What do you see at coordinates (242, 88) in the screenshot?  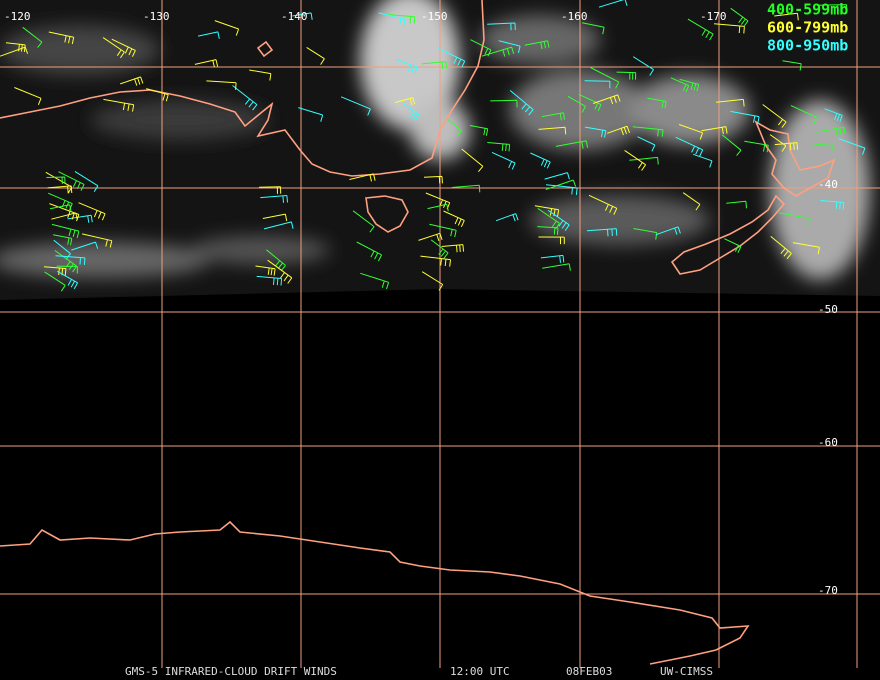 I see `australia-coast` at bounding box center [242, 88].